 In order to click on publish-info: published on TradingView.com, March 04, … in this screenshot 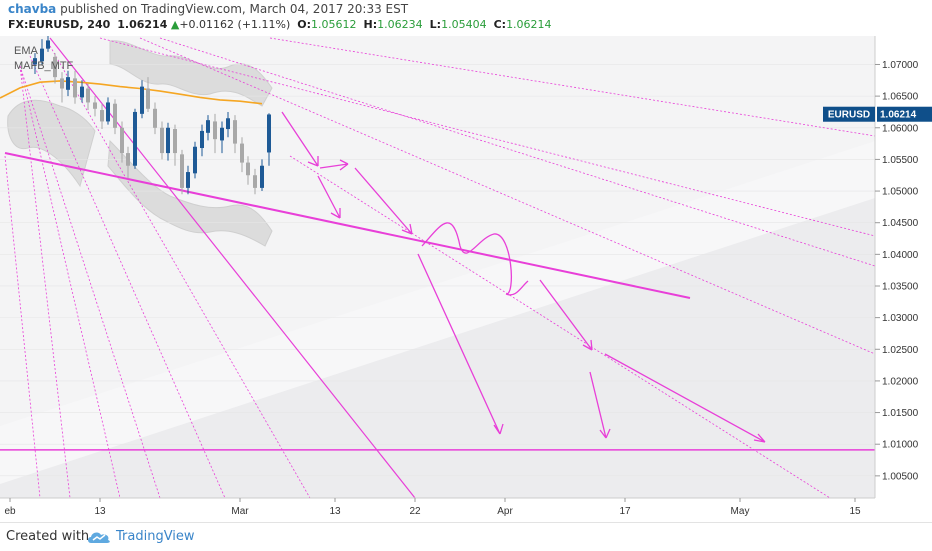, I will do `click(234, 9)`.